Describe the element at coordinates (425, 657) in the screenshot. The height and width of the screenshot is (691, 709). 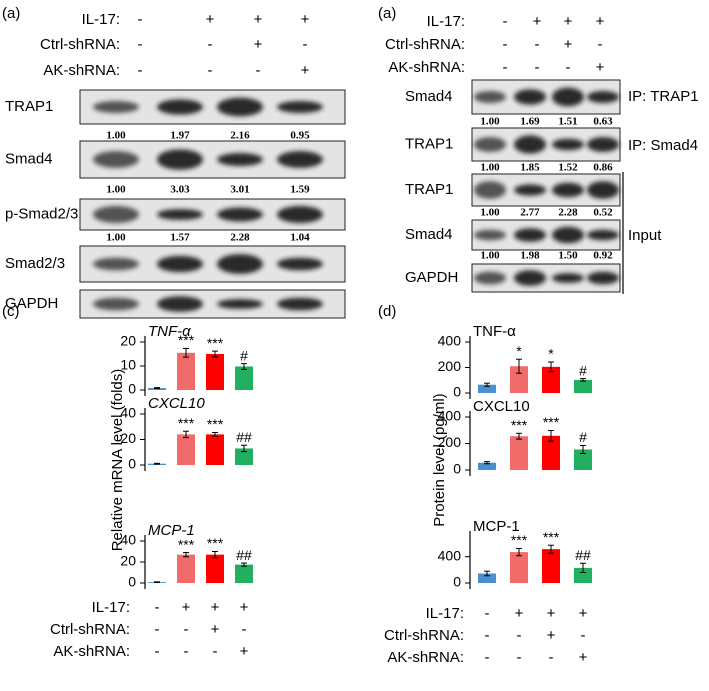
I see `condition-label: AK-shRNA:` at that location.